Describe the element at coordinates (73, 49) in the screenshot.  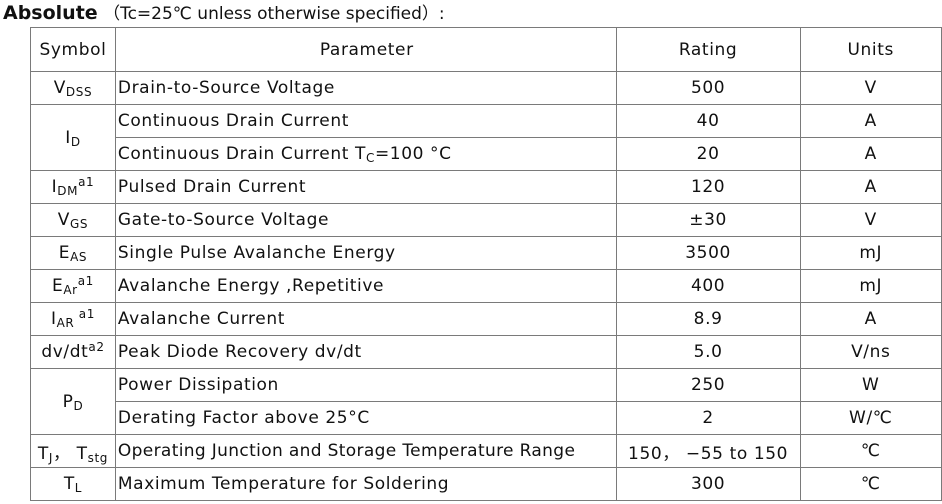
I see `header-symbol: Symbol` at that location.